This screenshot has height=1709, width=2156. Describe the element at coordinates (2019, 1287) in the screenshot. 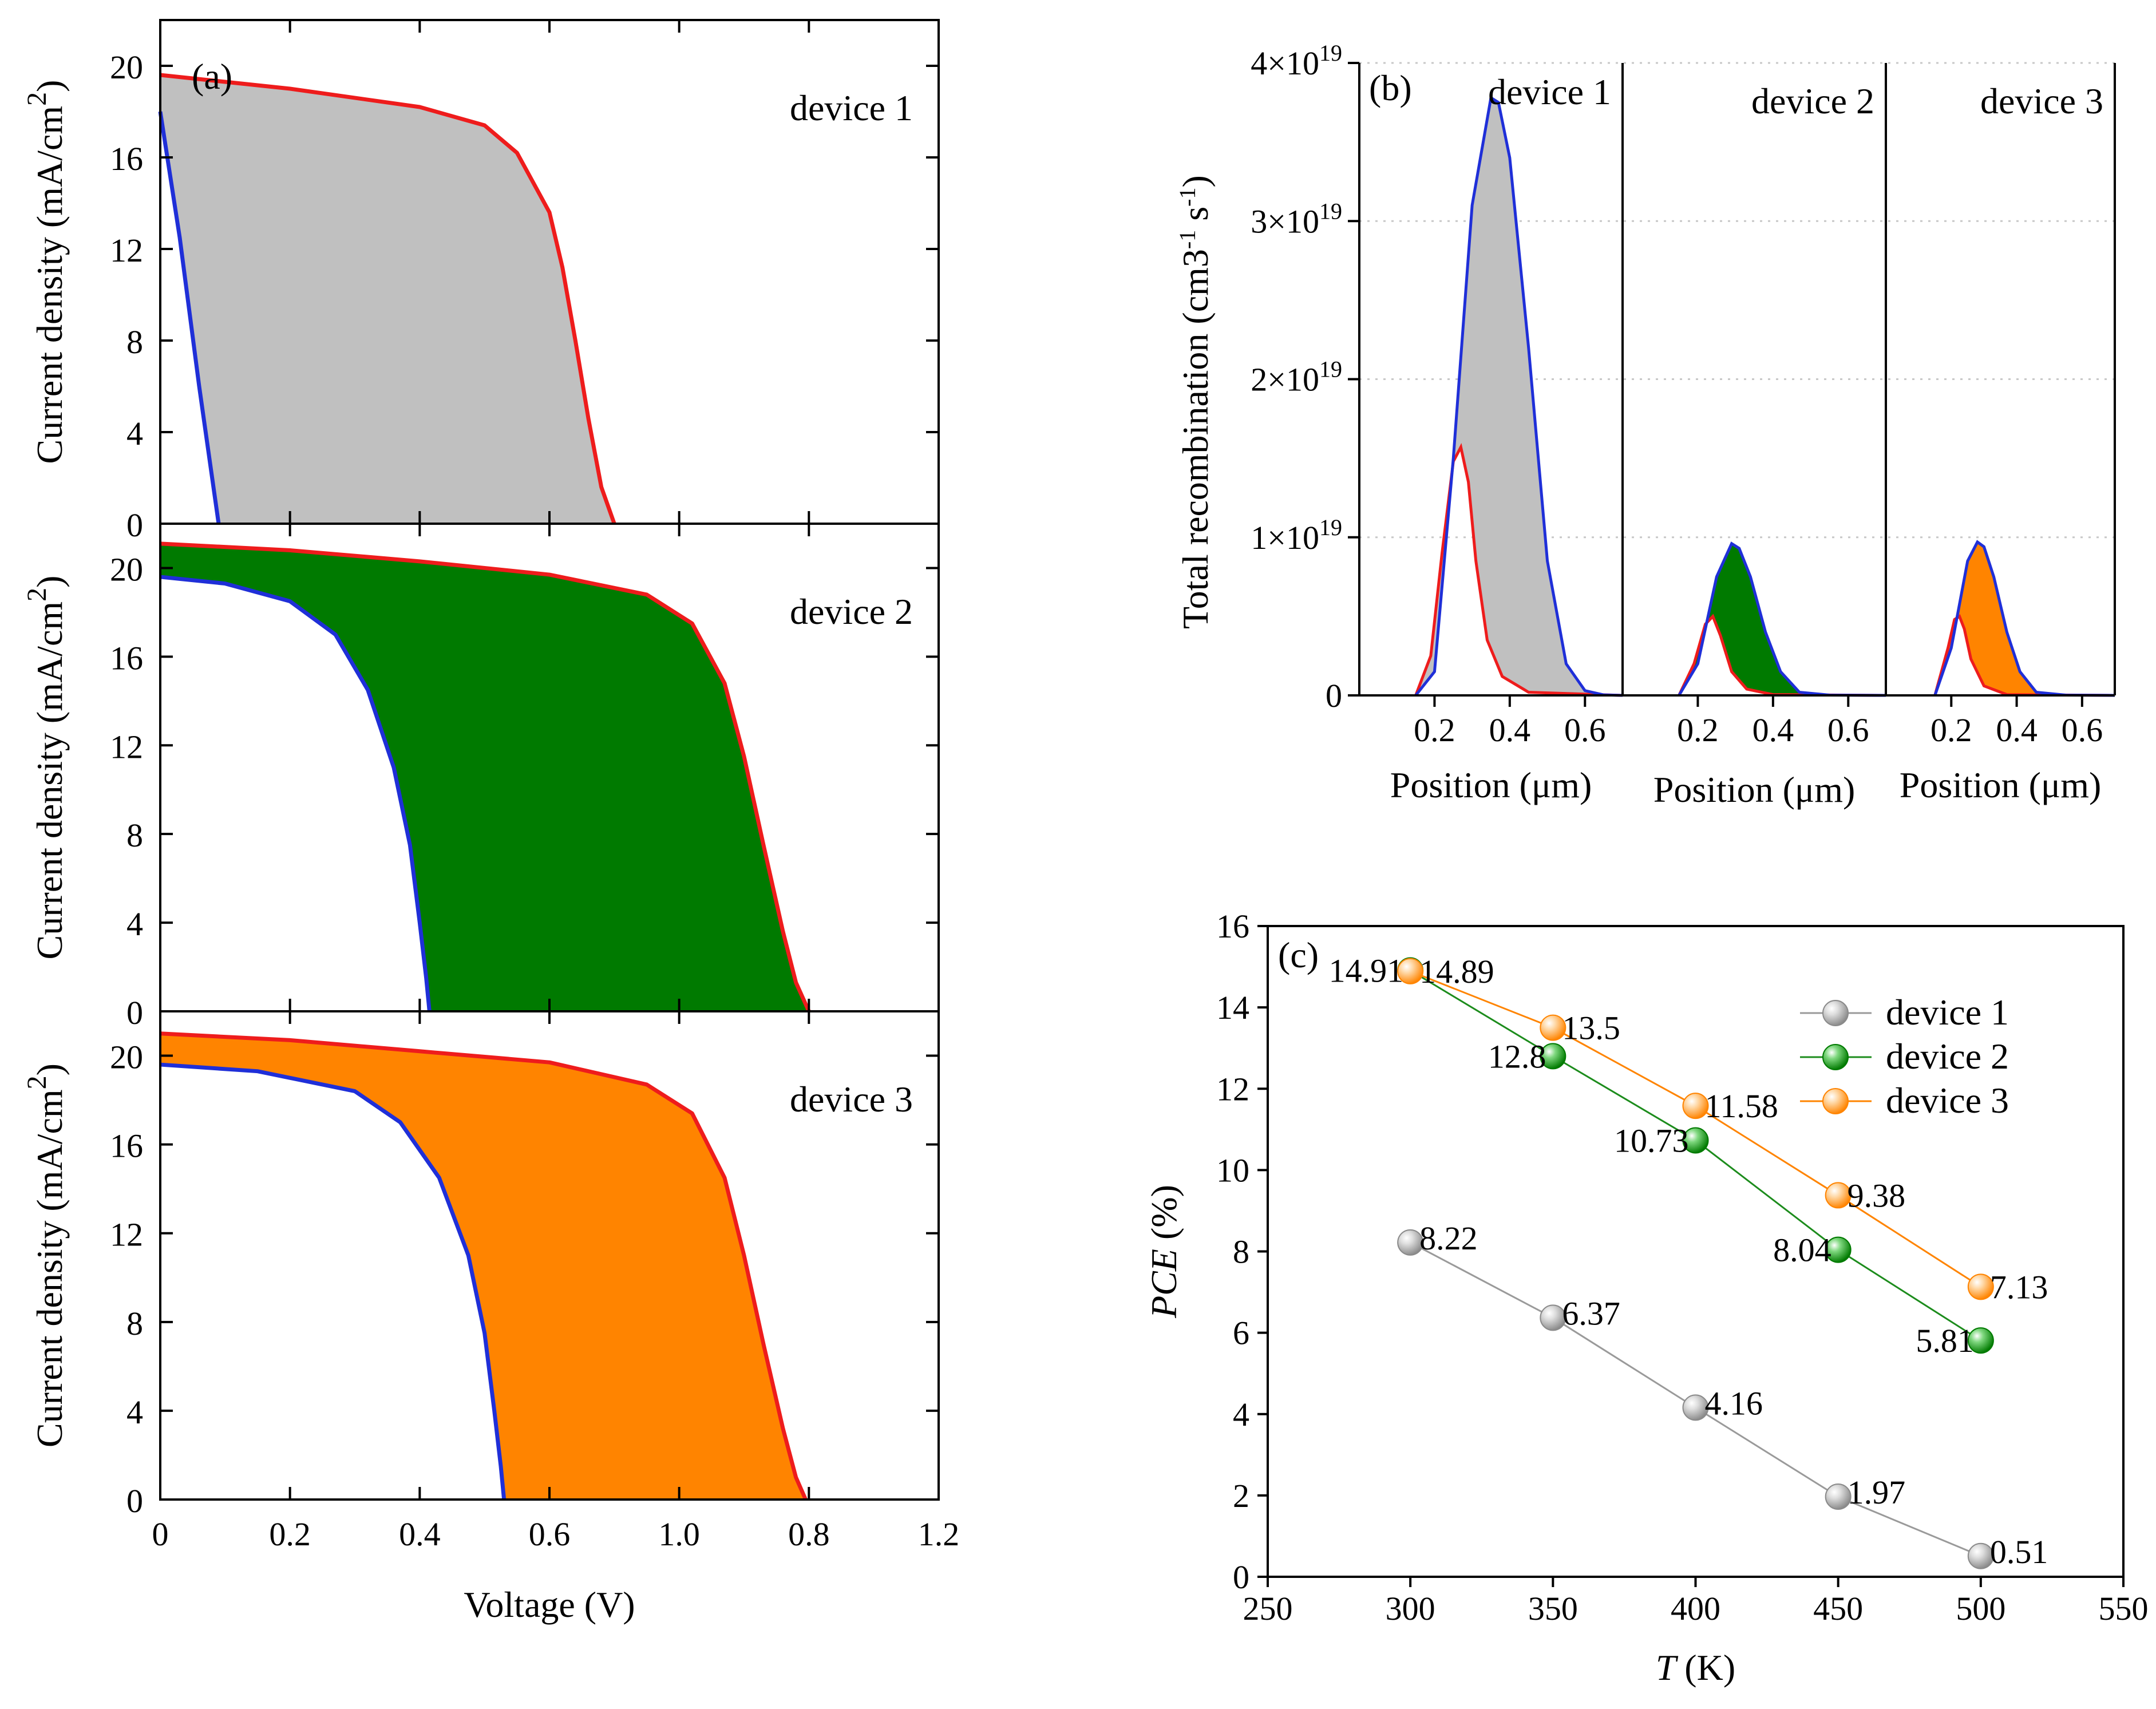

I see `data-label: 7.13` at that location.